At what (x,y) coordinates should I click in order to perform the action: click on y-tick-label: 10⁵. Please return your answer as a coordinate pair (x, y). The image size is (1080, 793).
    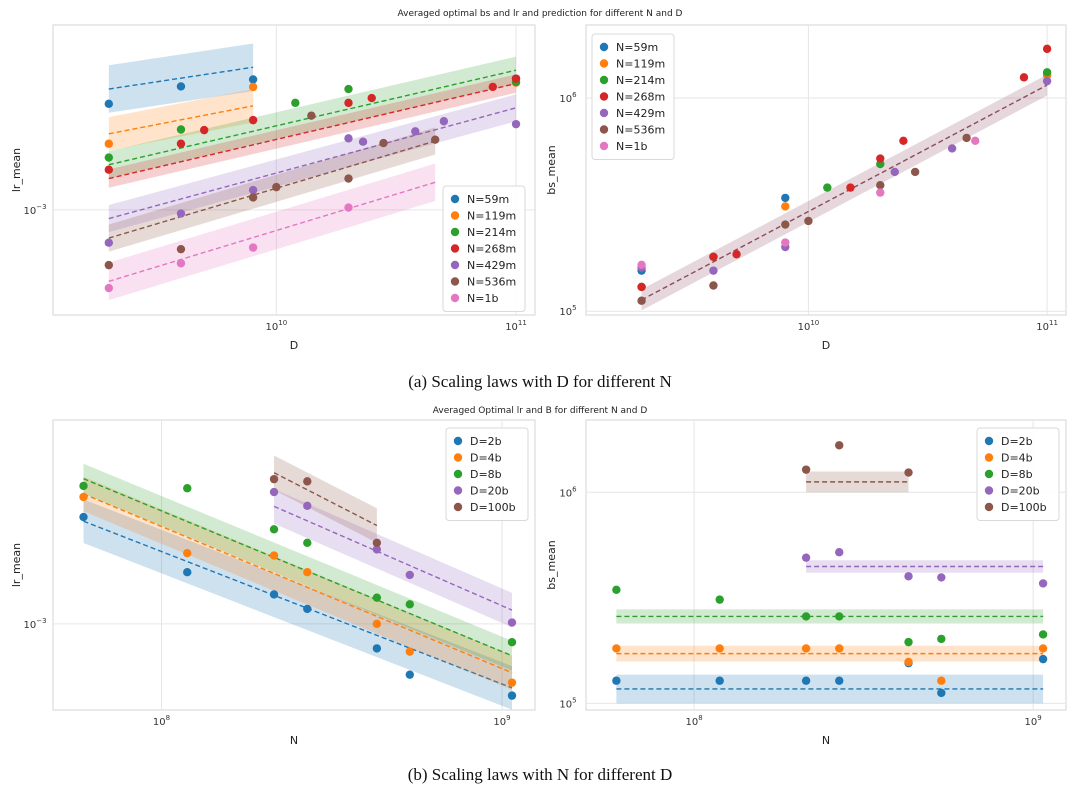
    Looking at the image, I should click on (567, 703).